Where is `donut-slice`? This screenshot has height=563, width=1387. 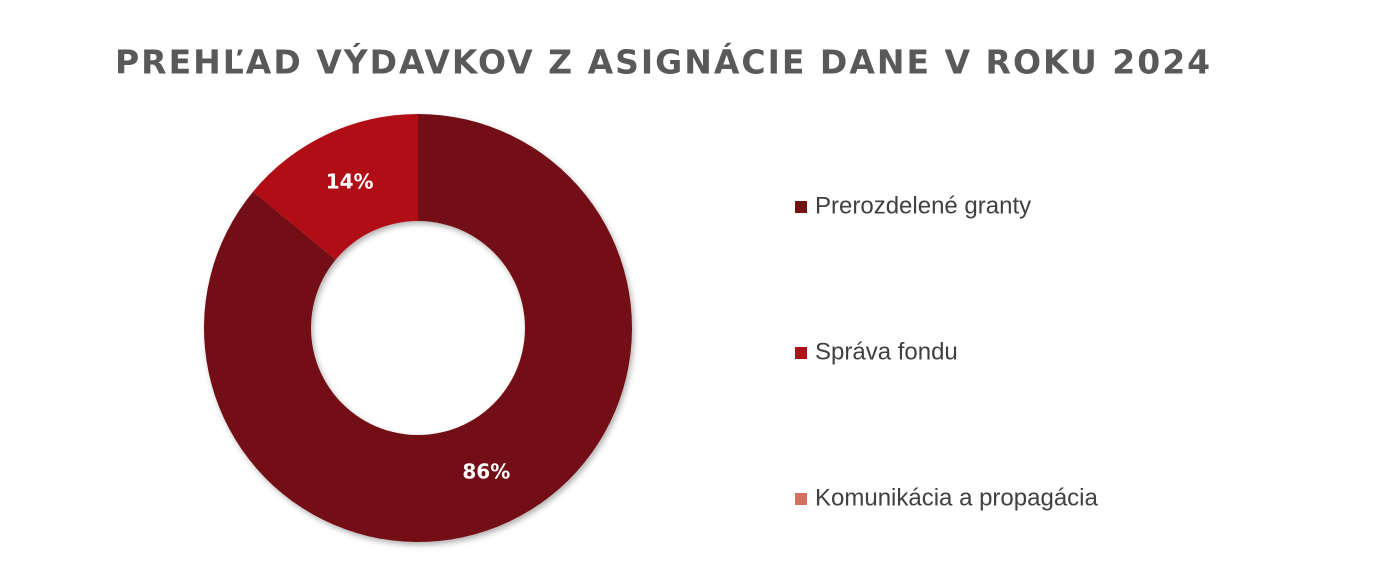
donut-slice is located at coordinates (335, 187).